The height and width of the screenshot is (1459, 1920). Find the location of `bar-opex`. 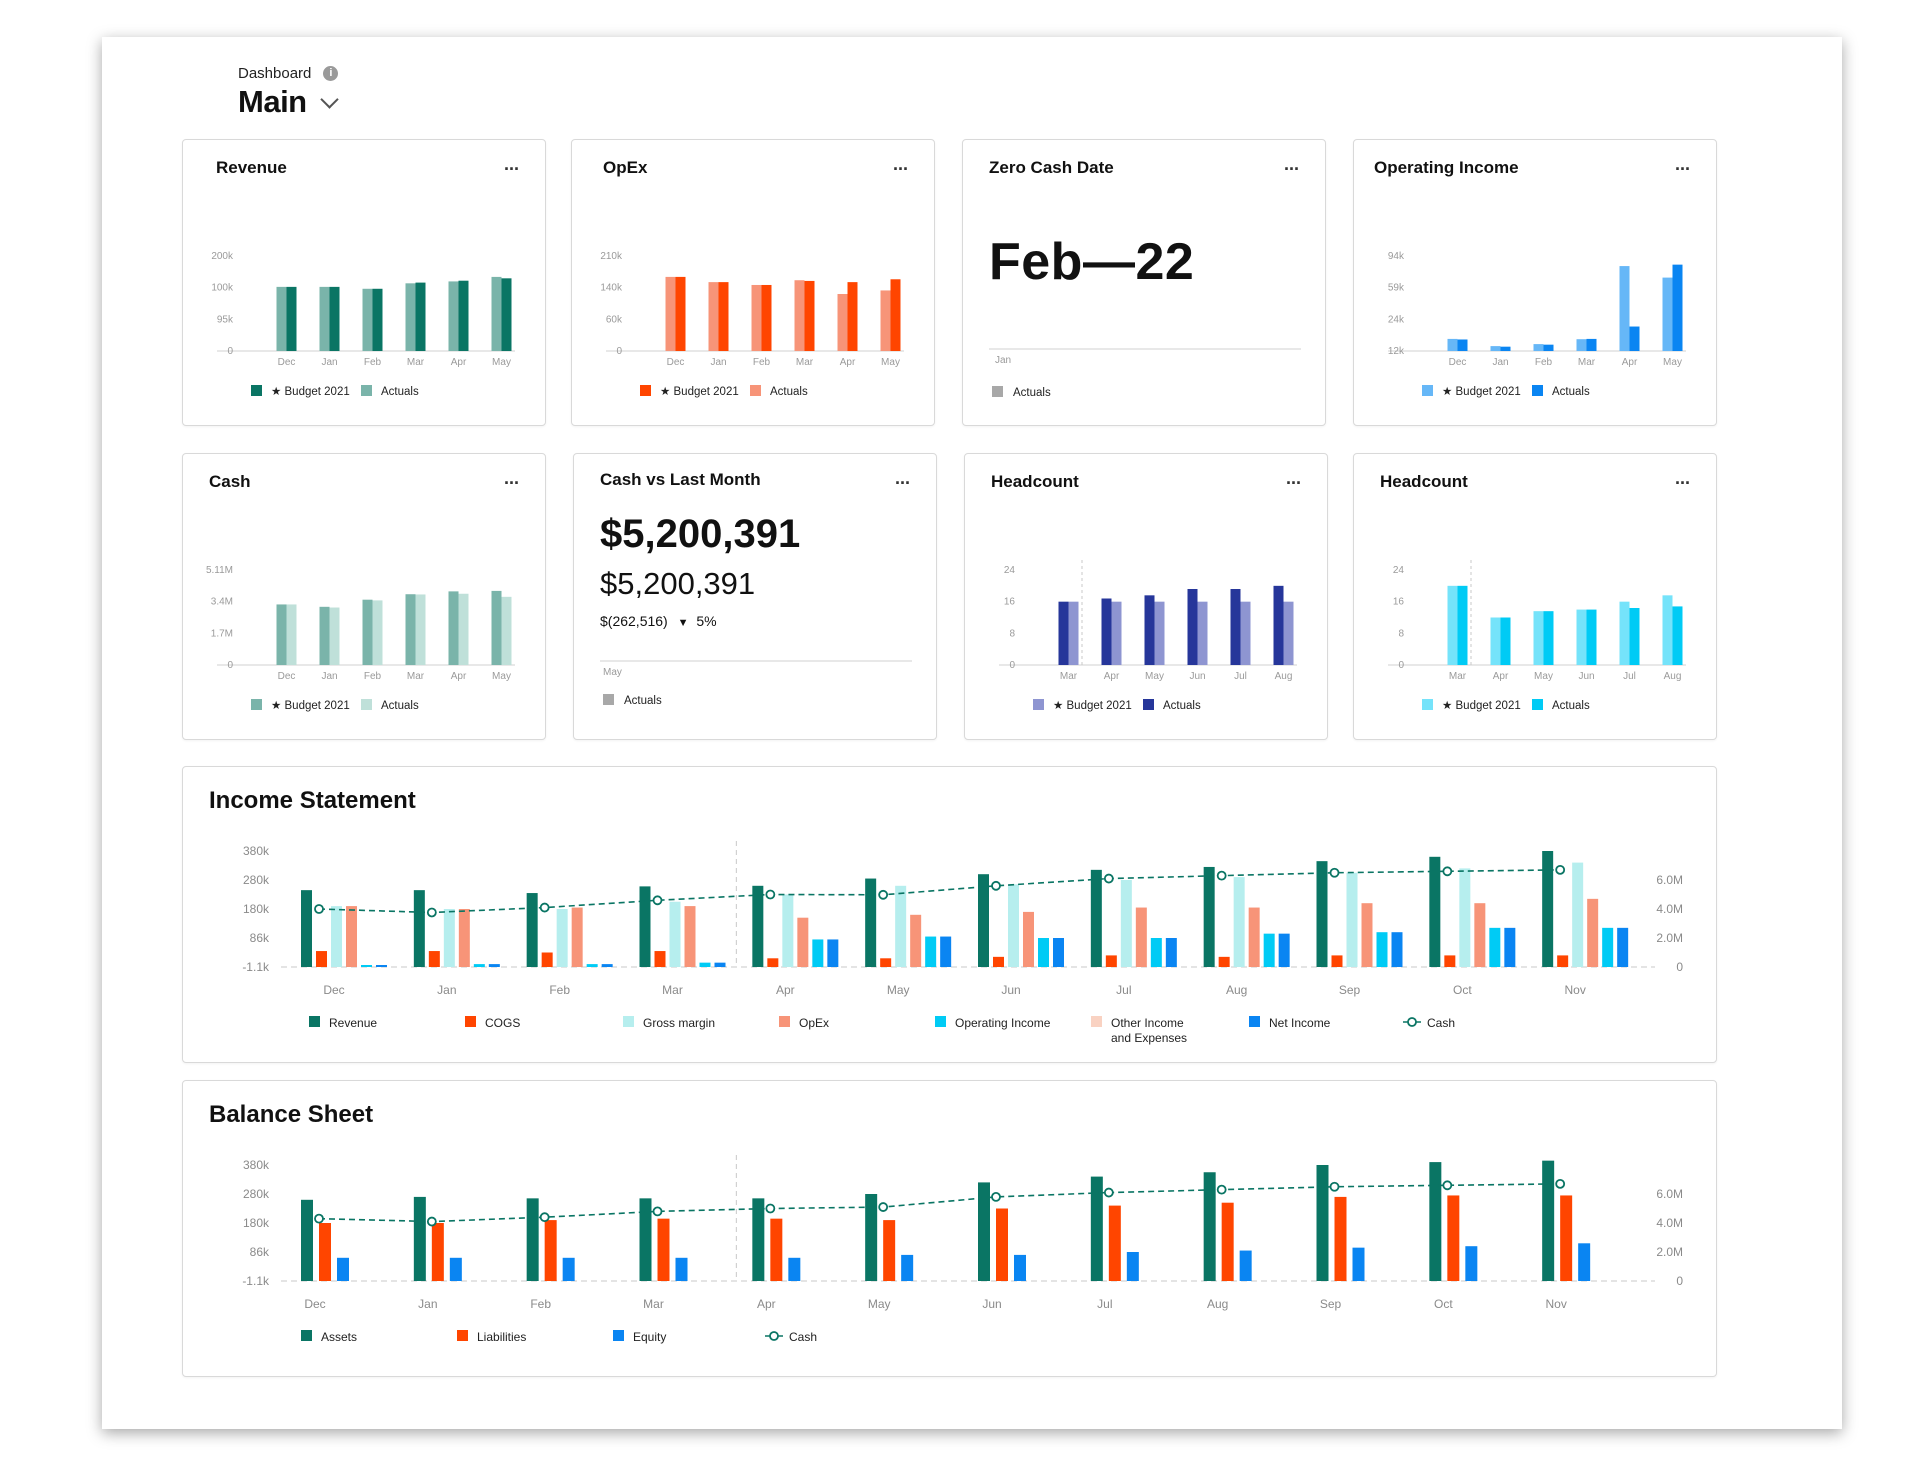

bar-opex is located at coordinates (916, 940).